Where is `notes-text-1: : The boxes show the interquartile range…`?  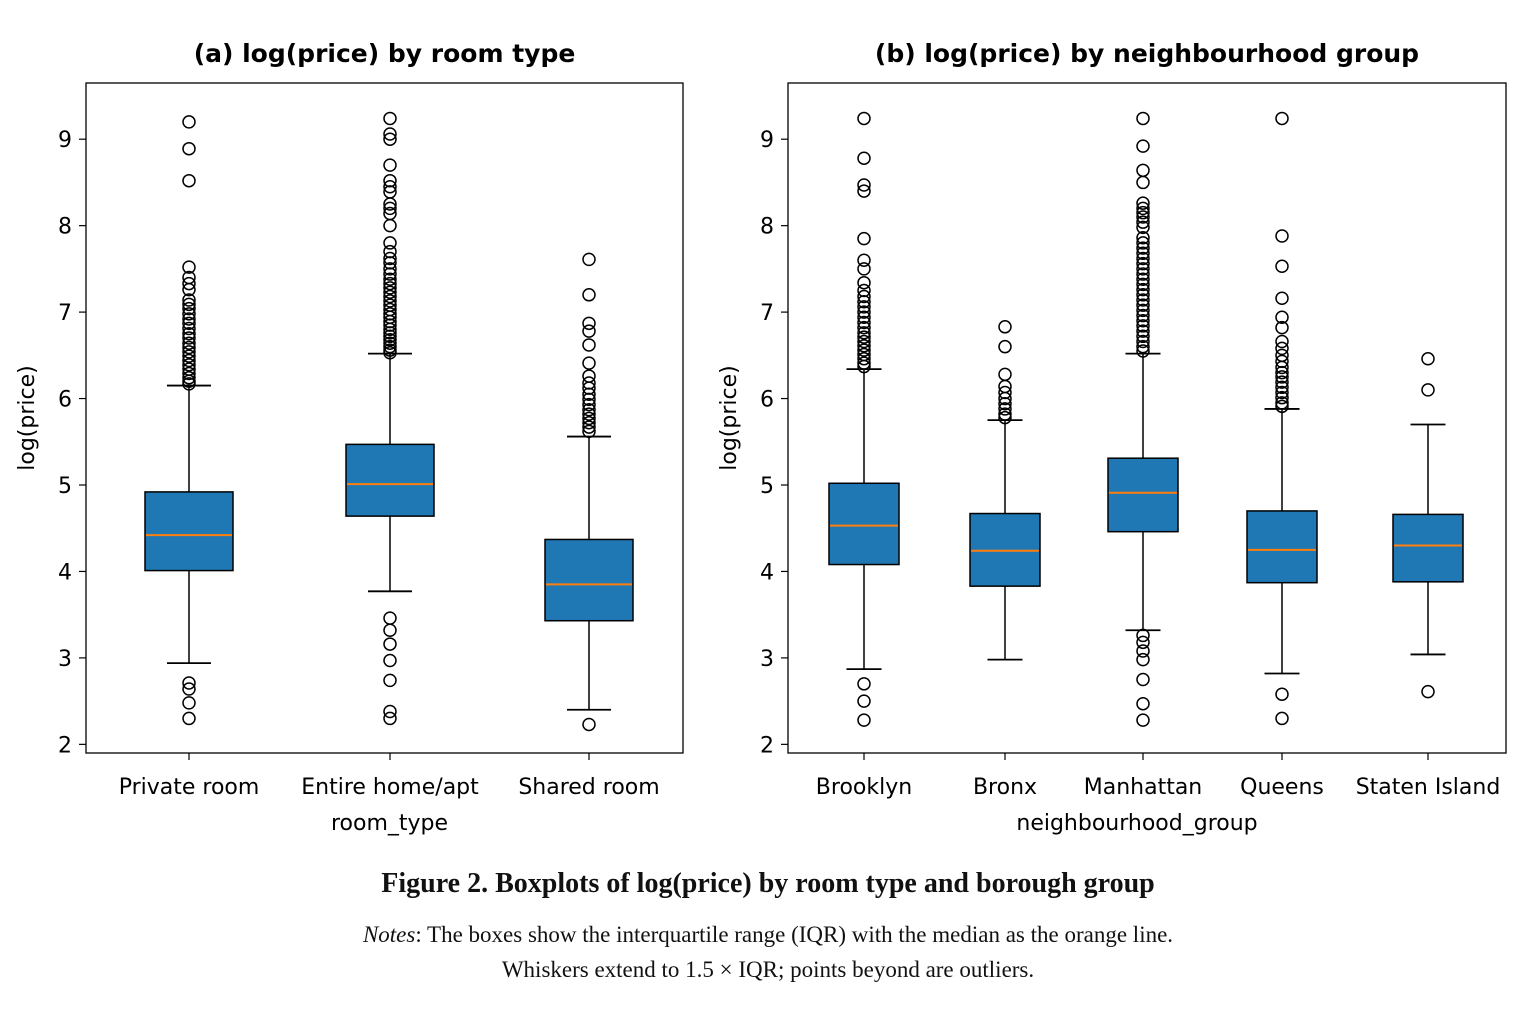
notes-text-1: : The boxes show the interquartile range… is located at coordinates (794, 934).